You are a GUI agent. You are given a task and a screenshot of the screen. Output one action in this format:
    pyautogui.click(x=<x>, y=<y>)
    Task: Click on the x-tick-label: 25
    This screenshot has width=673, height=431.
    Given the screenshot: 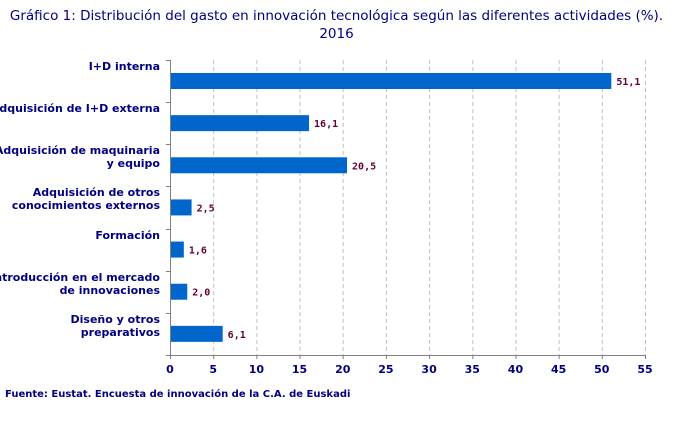 What is the action you would take?
    pyautogui.click(x=385, y=369)
    